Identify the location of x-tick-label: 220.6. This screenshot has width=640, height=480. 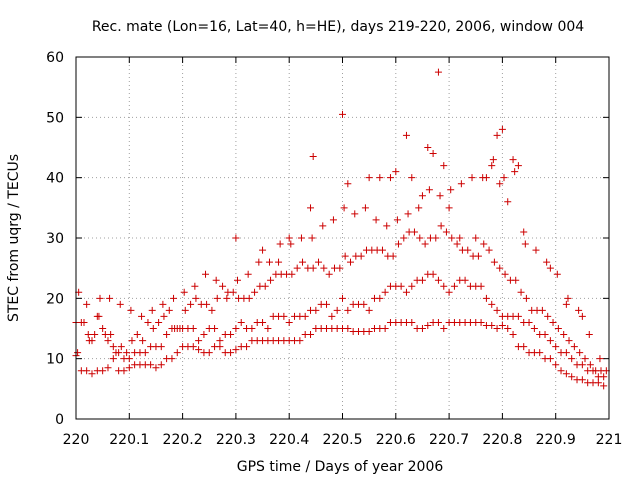
(396, 440).